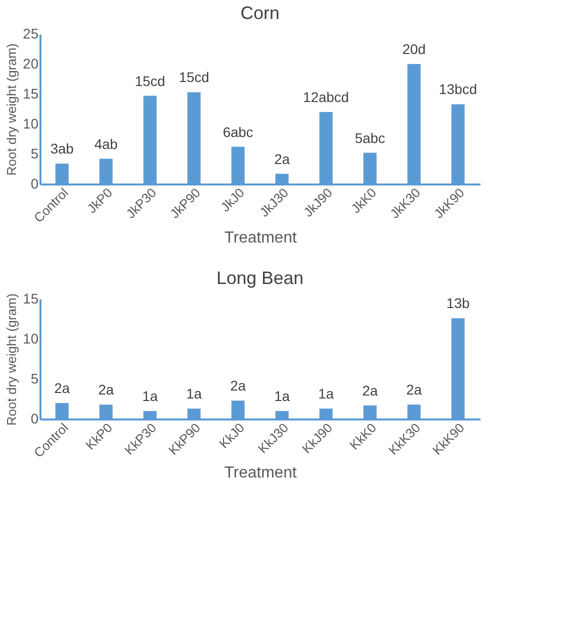  What do you see at coordinates (238, 132) in the screenshot?
I see `data-label: 6abc` at bounding box center [238, 132].